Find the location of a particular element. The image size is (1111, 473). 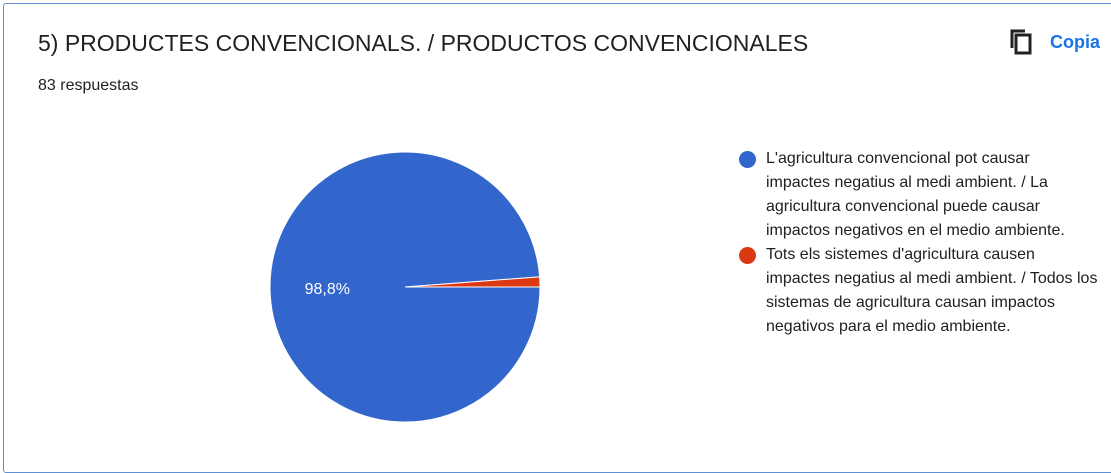

copy-button: Copia is located at coordinates (1054, 42).